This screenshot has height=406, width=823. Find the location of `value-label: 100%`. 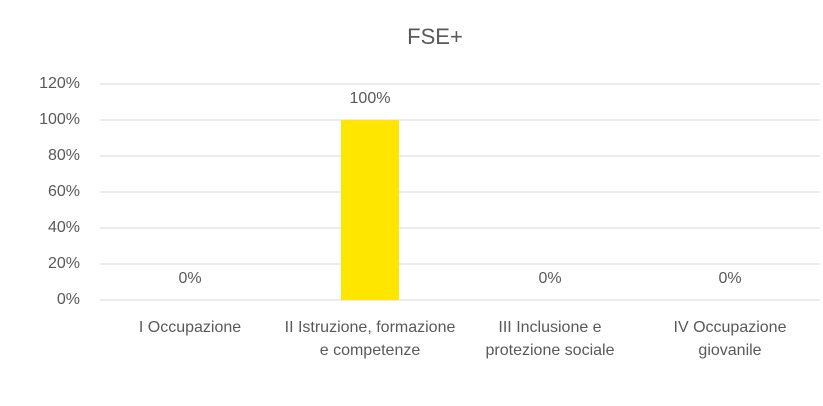

value-label: 100% is located at coordinates (370, 98).